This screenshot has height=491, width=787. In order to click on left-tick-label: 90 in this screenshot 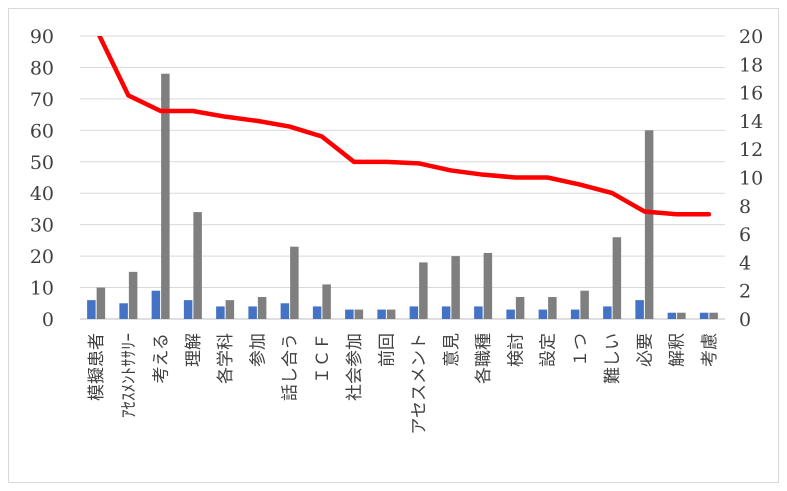, I will do `click(42, 37)`.